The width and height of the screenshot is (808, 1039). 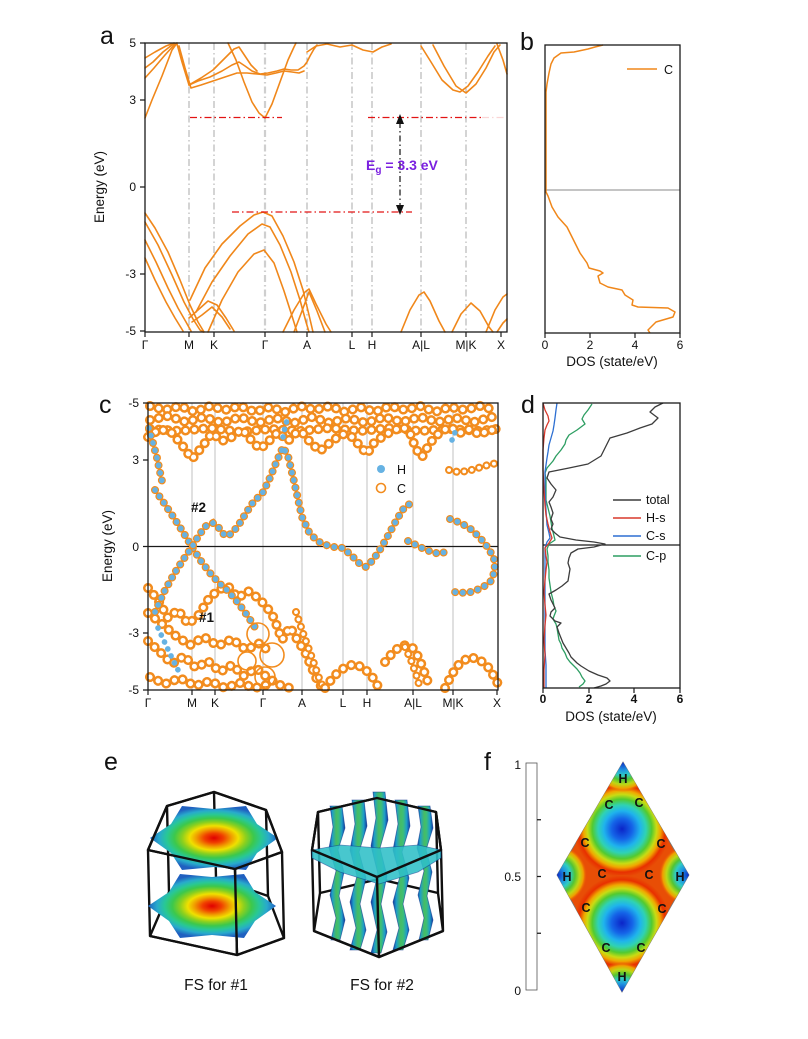 What do you see at coordinates (107, 546) in the screenshot?
I see `c-ylabel: Energy (eV)` at bounding box center [107, 546].